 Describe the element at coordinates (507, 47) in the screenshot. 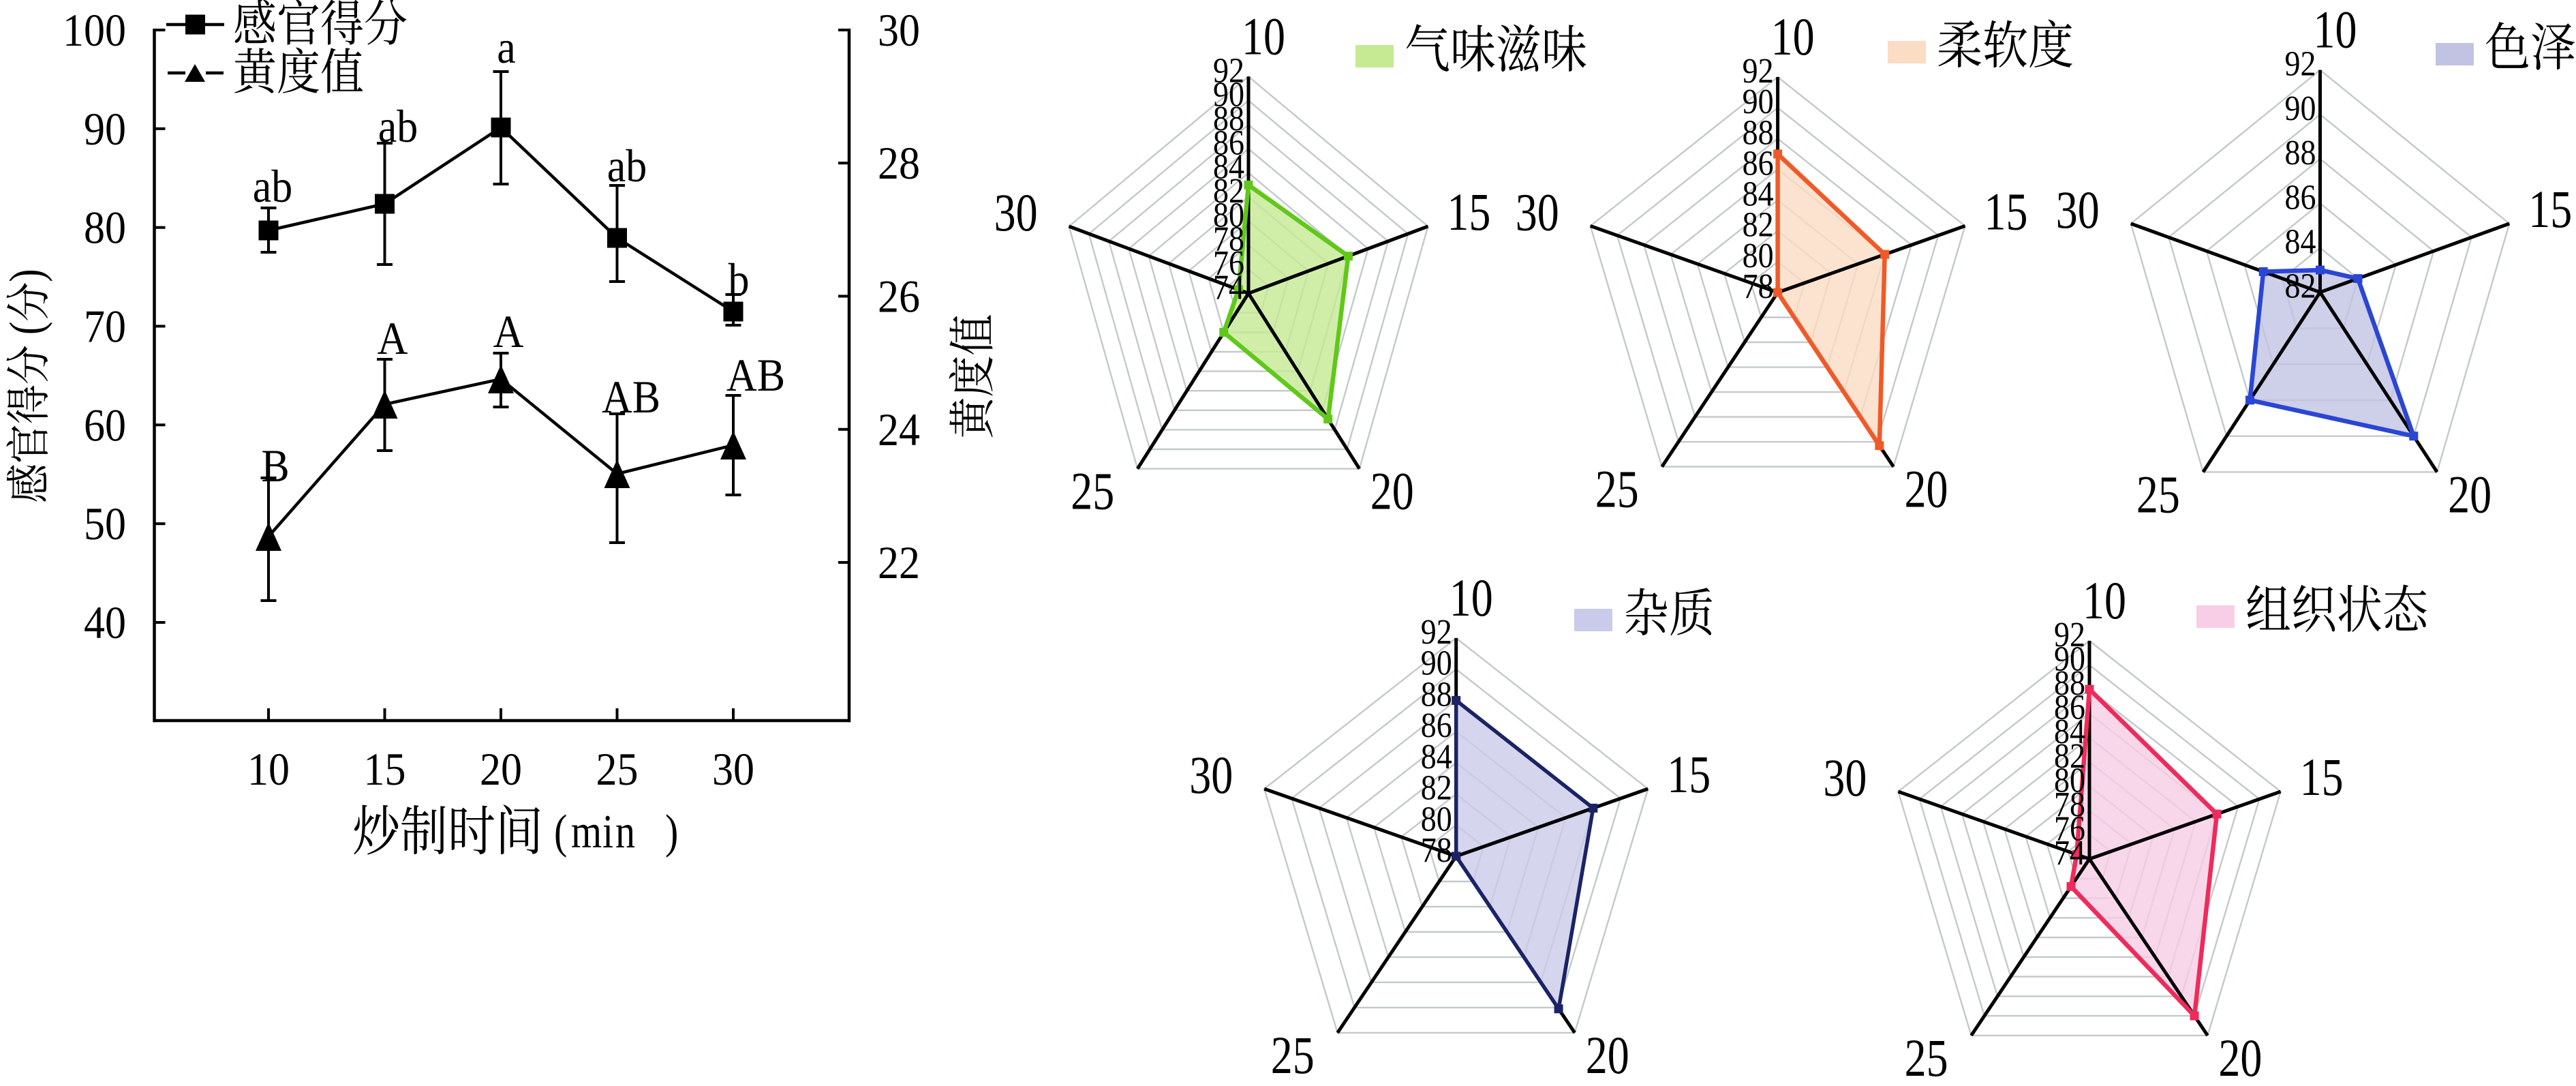

I see `svg-text: a` at that location.